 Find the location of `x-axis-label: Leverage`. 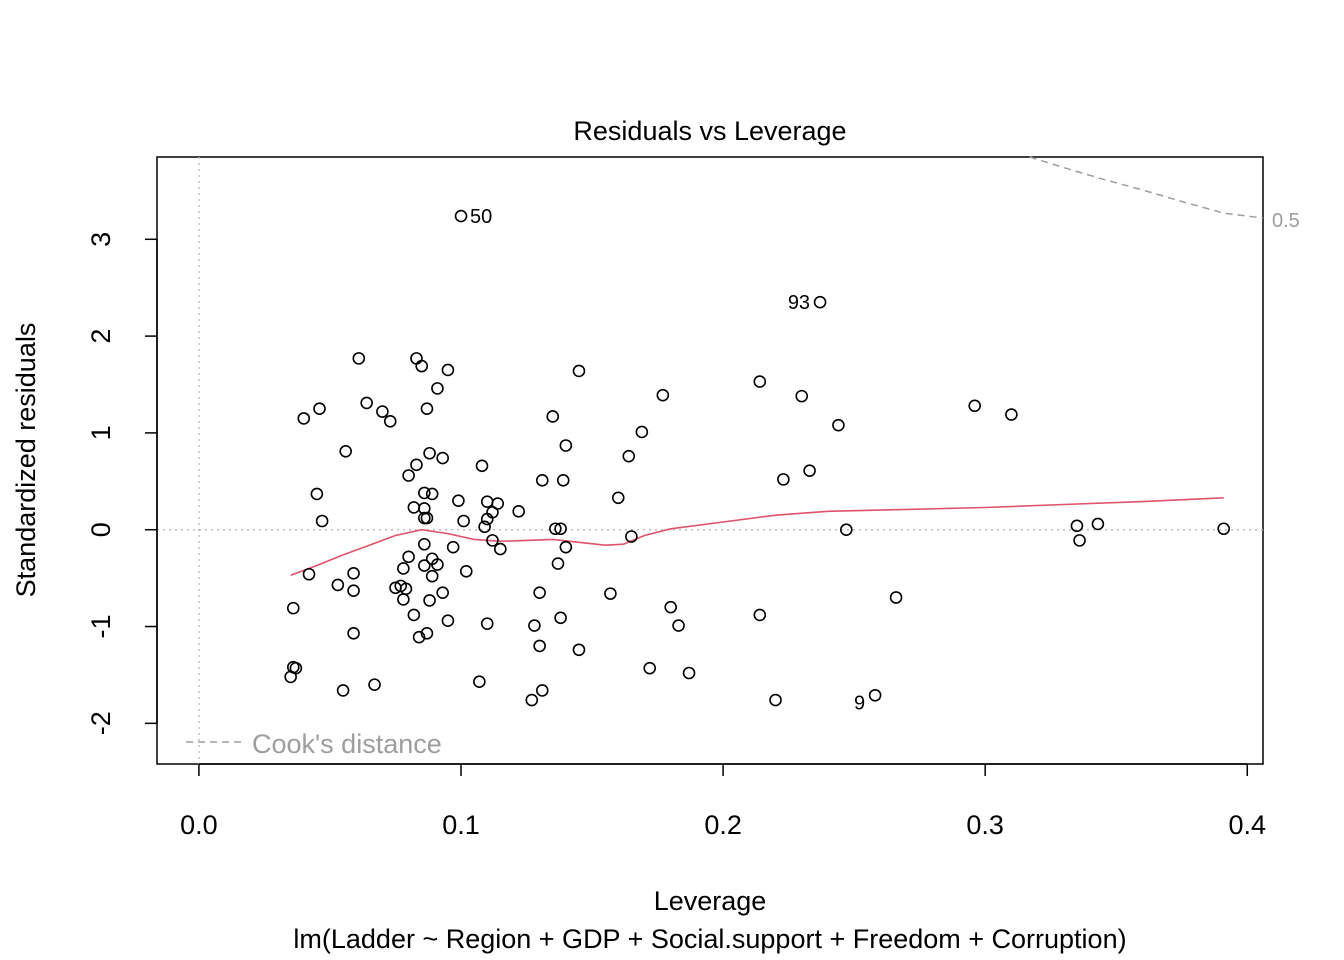

x-axis-label: Leverage is located at coordinates (710, 901).